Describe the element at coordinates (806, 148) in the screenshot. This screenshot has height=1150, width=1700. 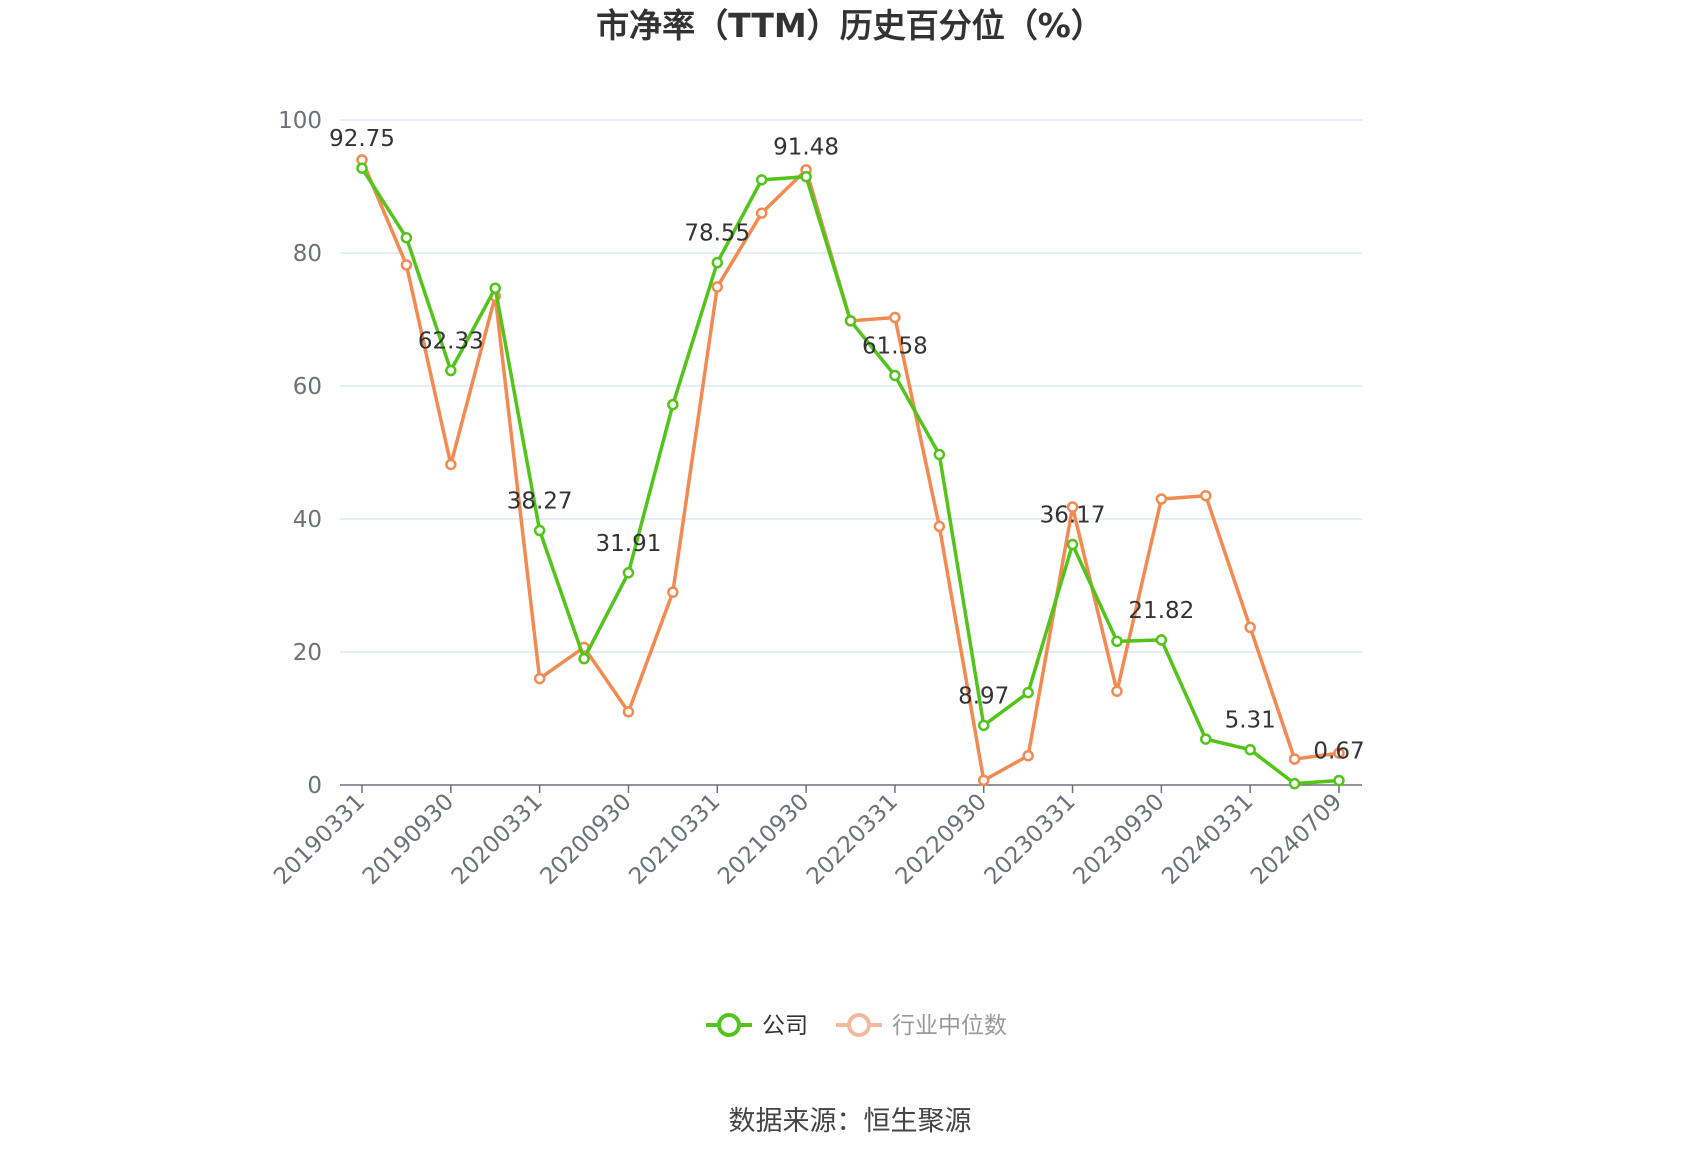
I see `company-data-label: 91.48` at that location.